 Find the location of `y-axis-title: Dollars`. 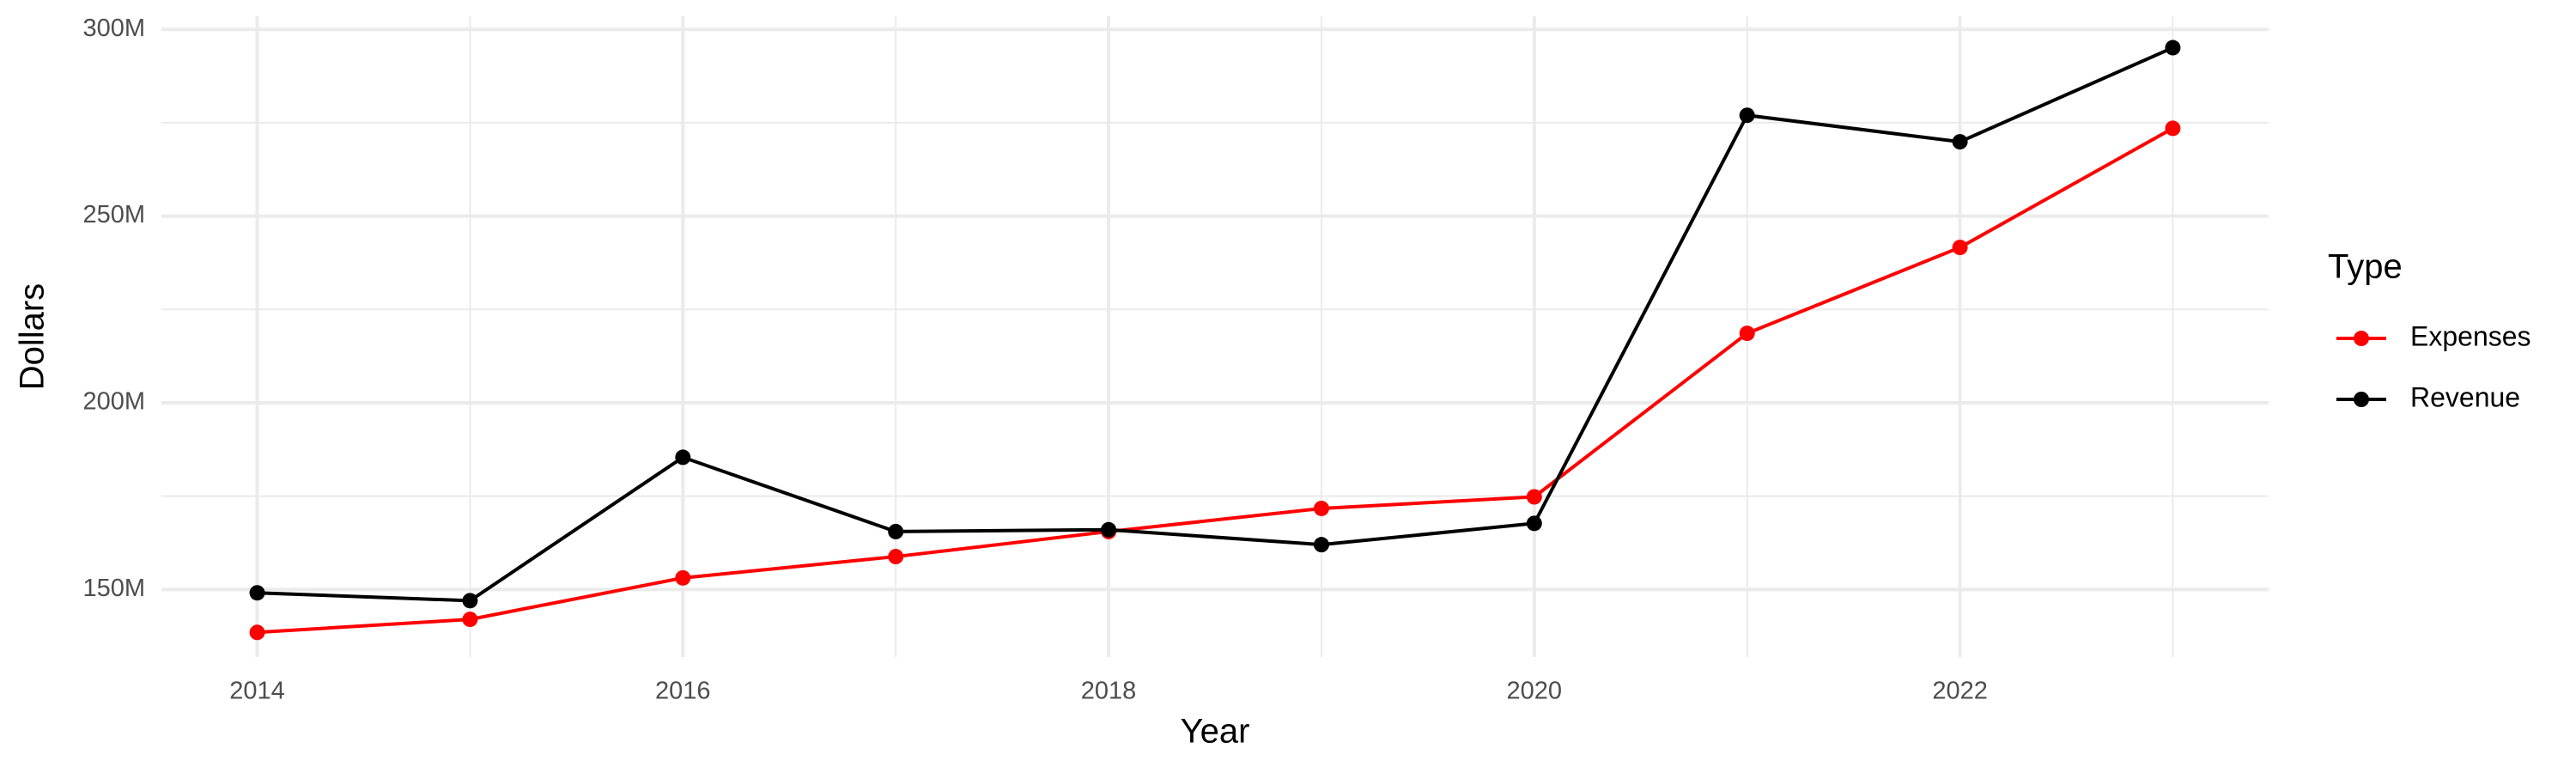

y-axis-title: Dollars is located at coordinates (33, 336).